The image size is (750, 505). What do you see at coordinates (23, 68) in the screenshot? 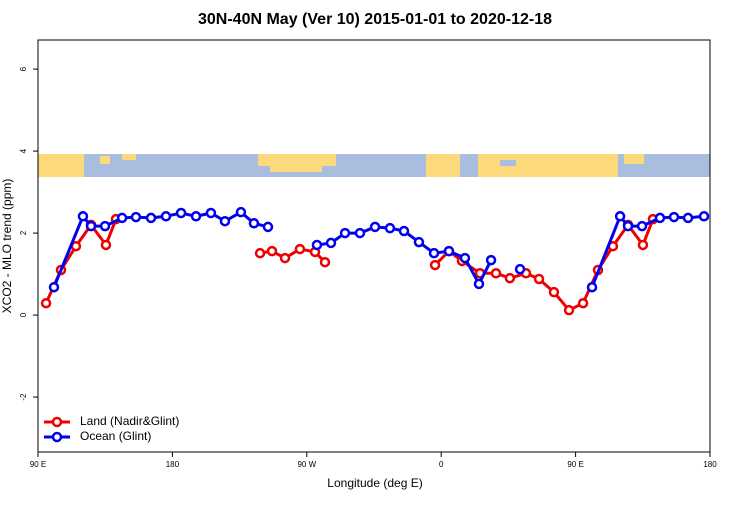
I see `y-tick-label: 6` at bounding box center [23, 68].